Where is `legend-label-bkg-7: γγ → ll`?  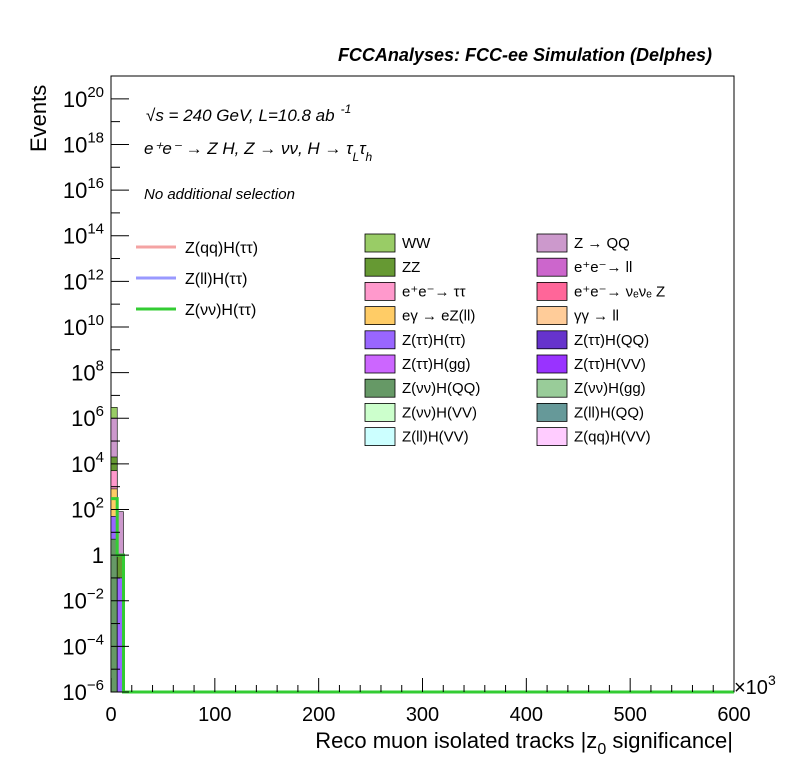 legend-label-bkg-7: γγ → ll is located at coordinates (596, 316).